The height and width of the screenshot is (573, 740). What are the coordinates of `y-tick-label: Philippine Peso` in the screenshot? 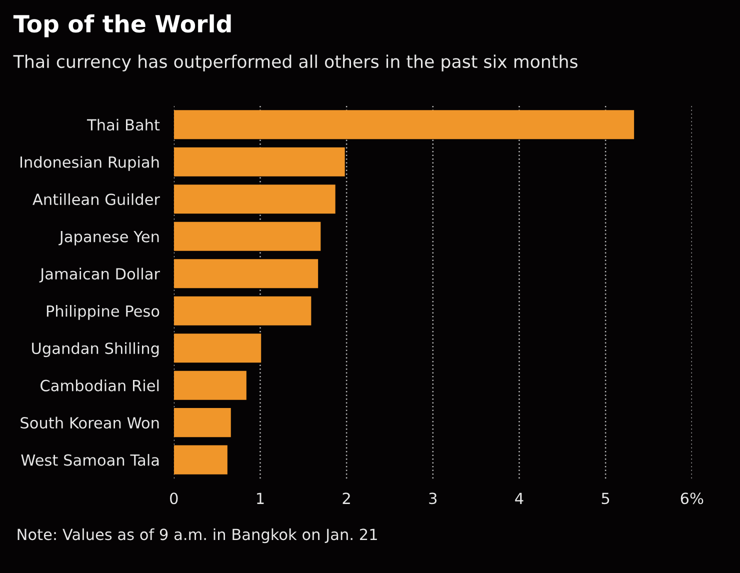 It's located at (103, 312).